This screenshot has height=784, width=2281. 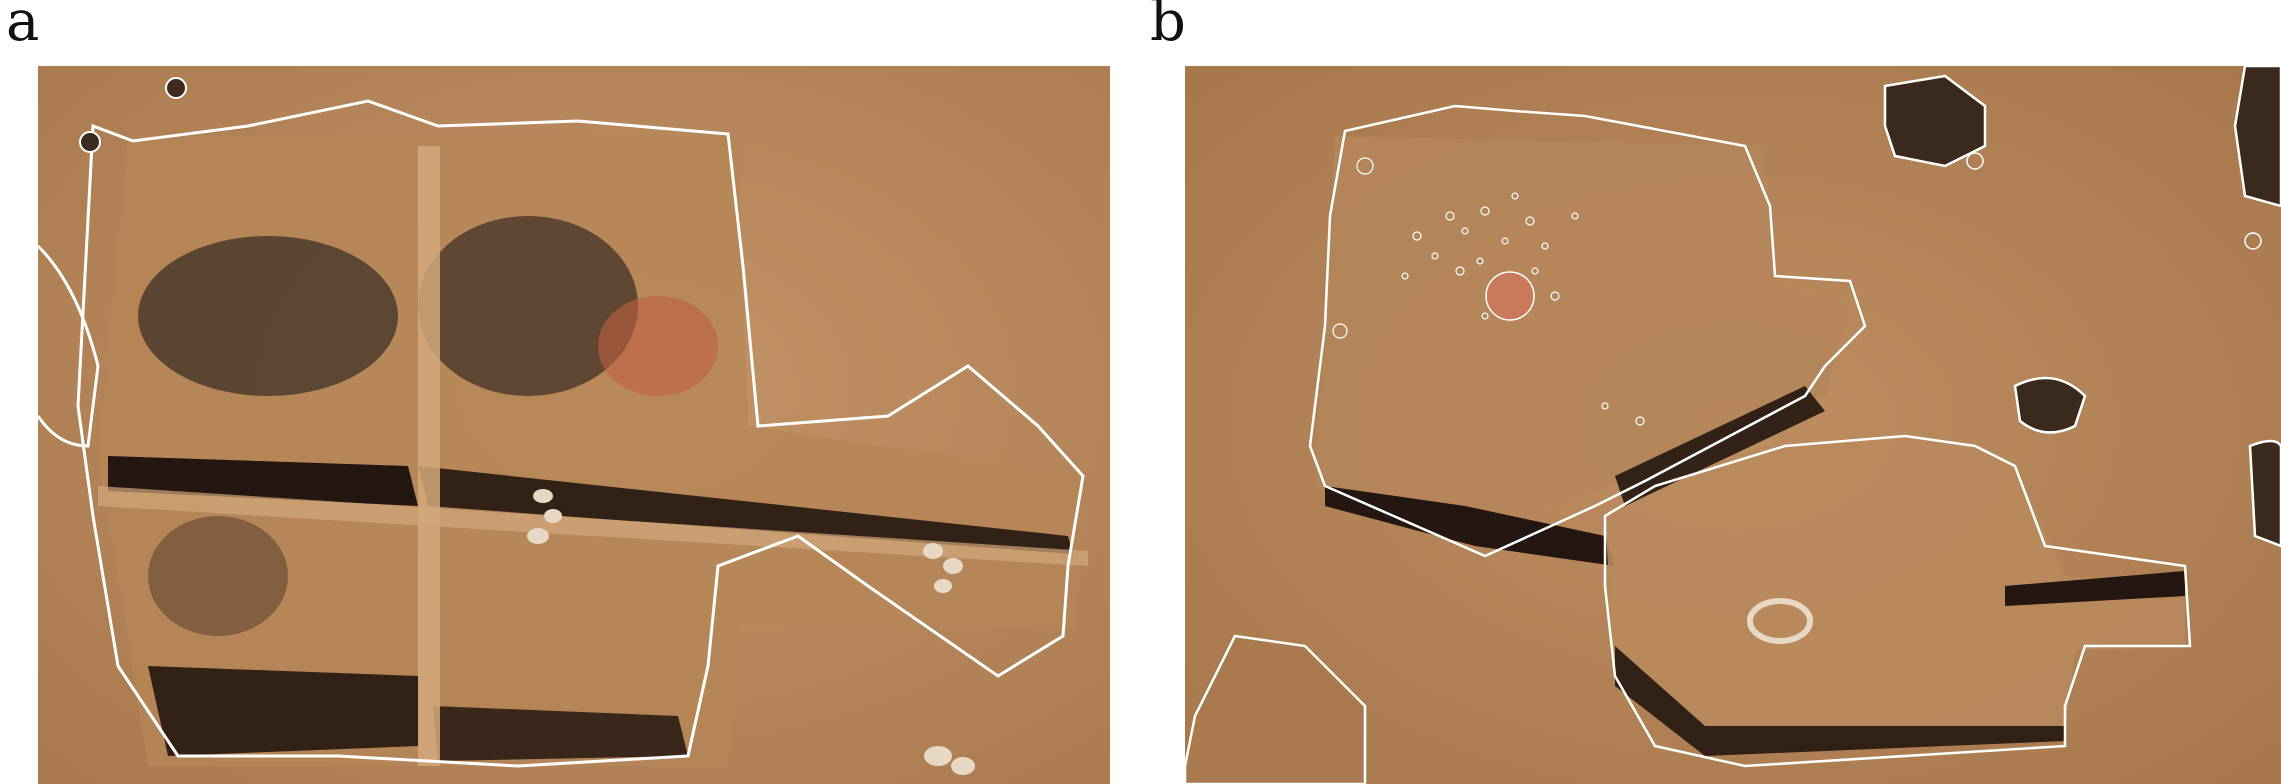 I want to click on stone-hearth, so click(x=1780, y=621).